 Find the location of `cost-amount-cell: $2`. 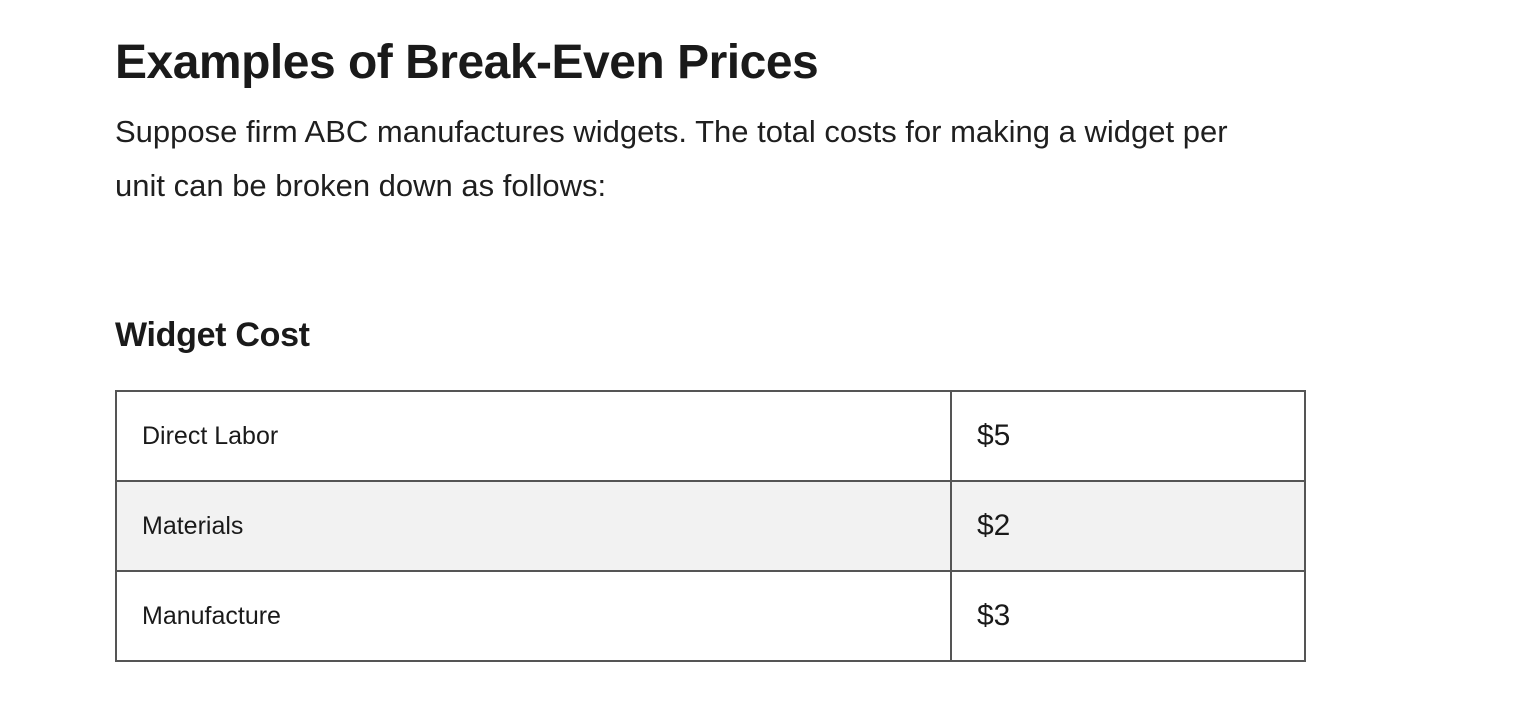

cost-amount-cell: $2 is located at coordinates (1128, 526).